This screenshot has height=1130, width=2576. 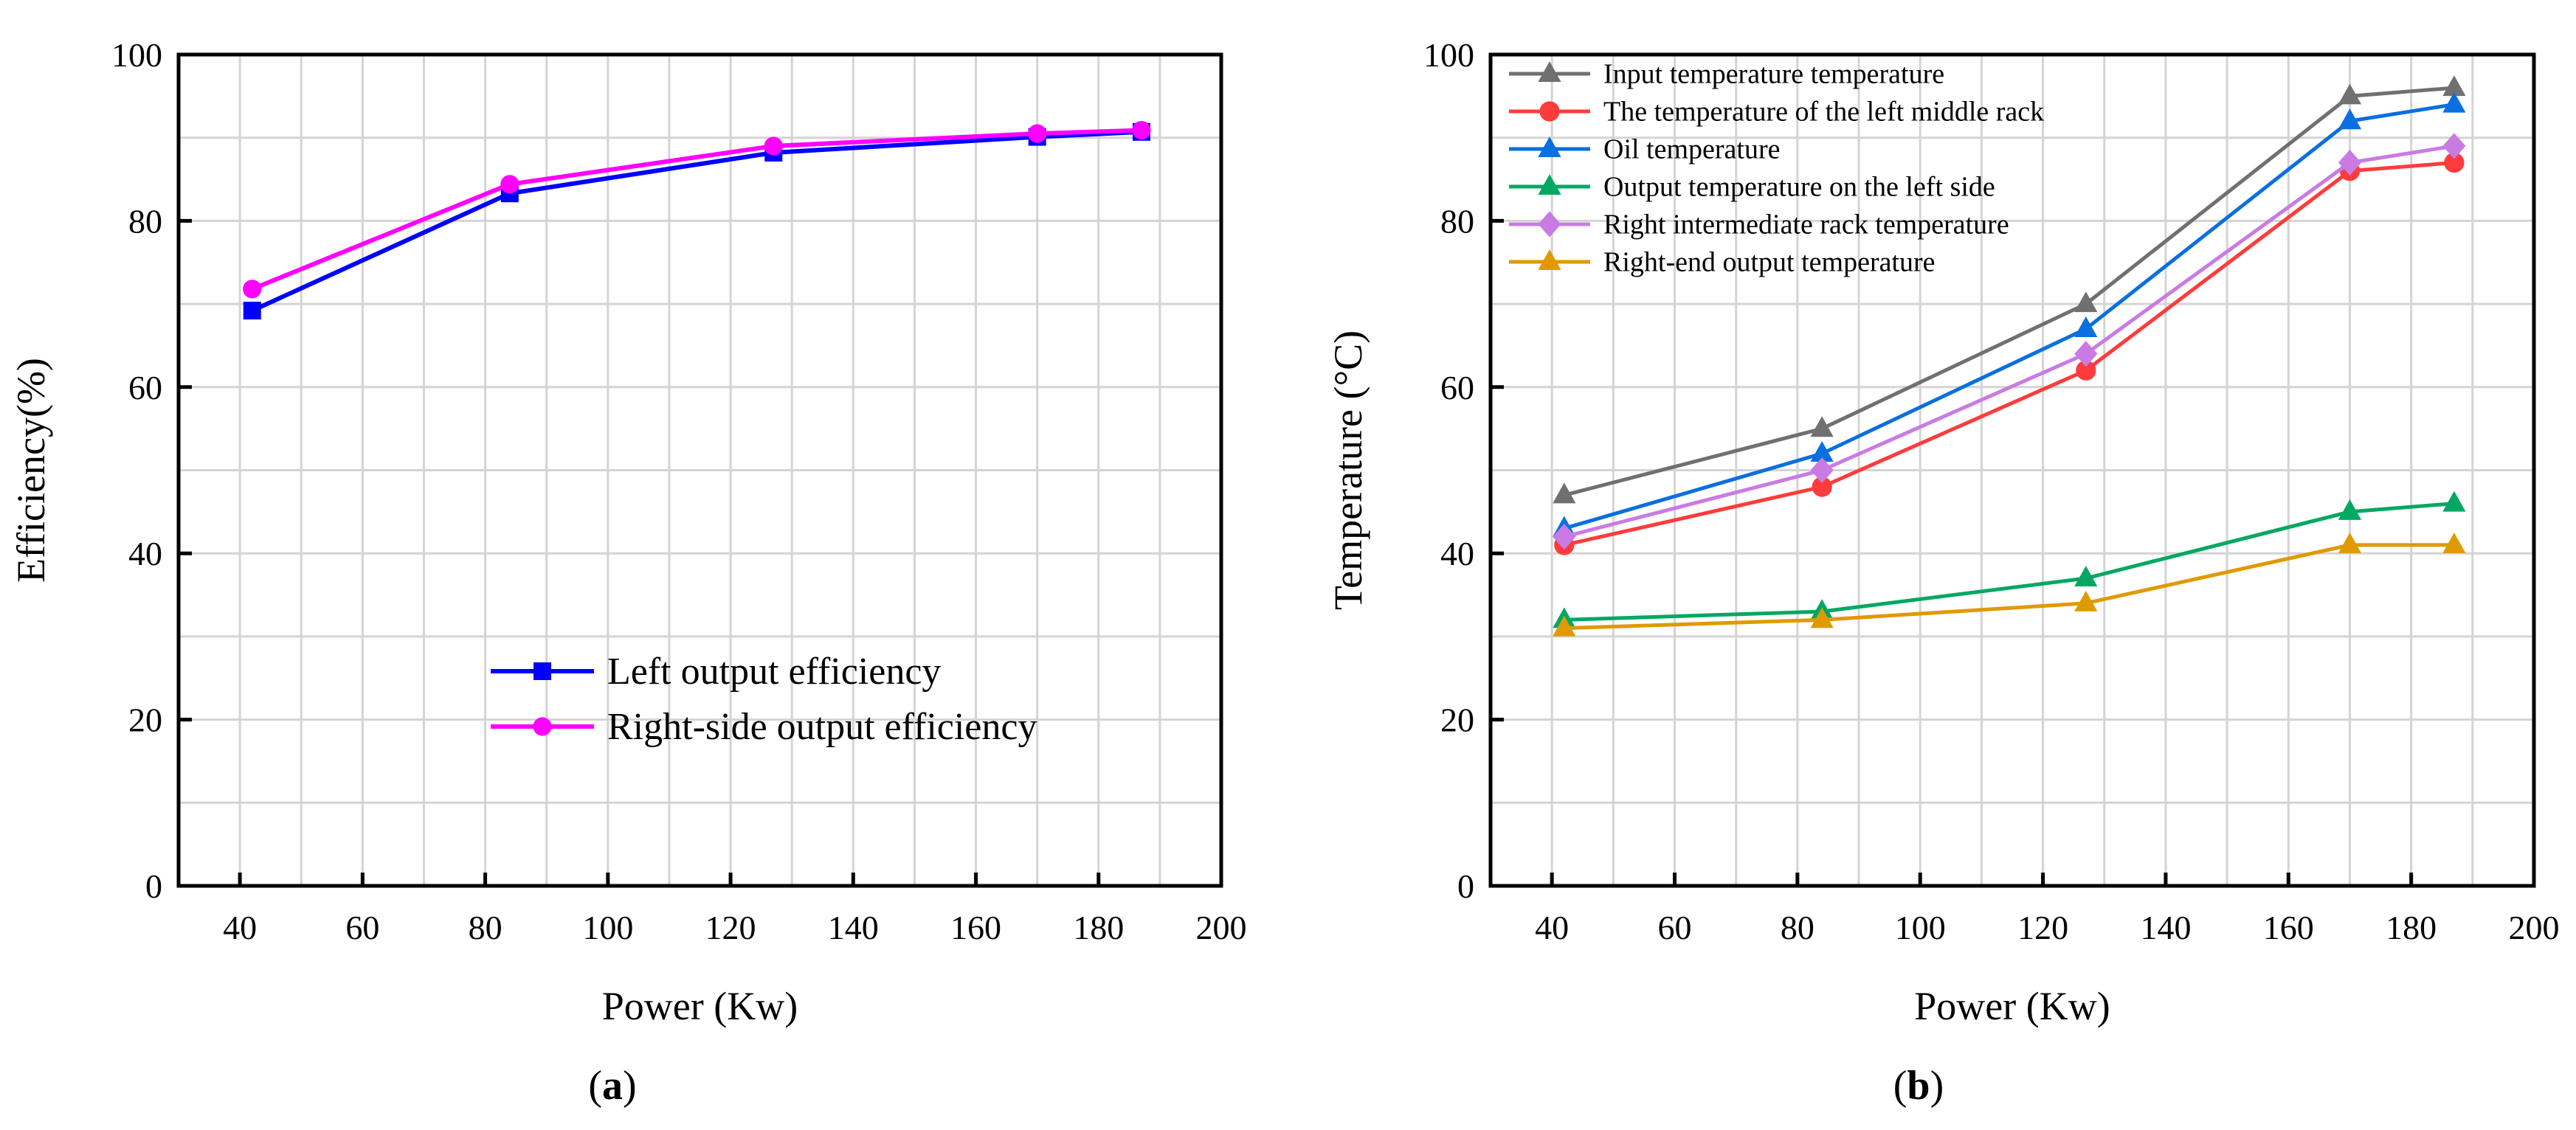 What do you see at coordinates (31, 471) in the screenshot?
I see `y-axis-label: Efficiency(%)` at bounding box center [31, 471].